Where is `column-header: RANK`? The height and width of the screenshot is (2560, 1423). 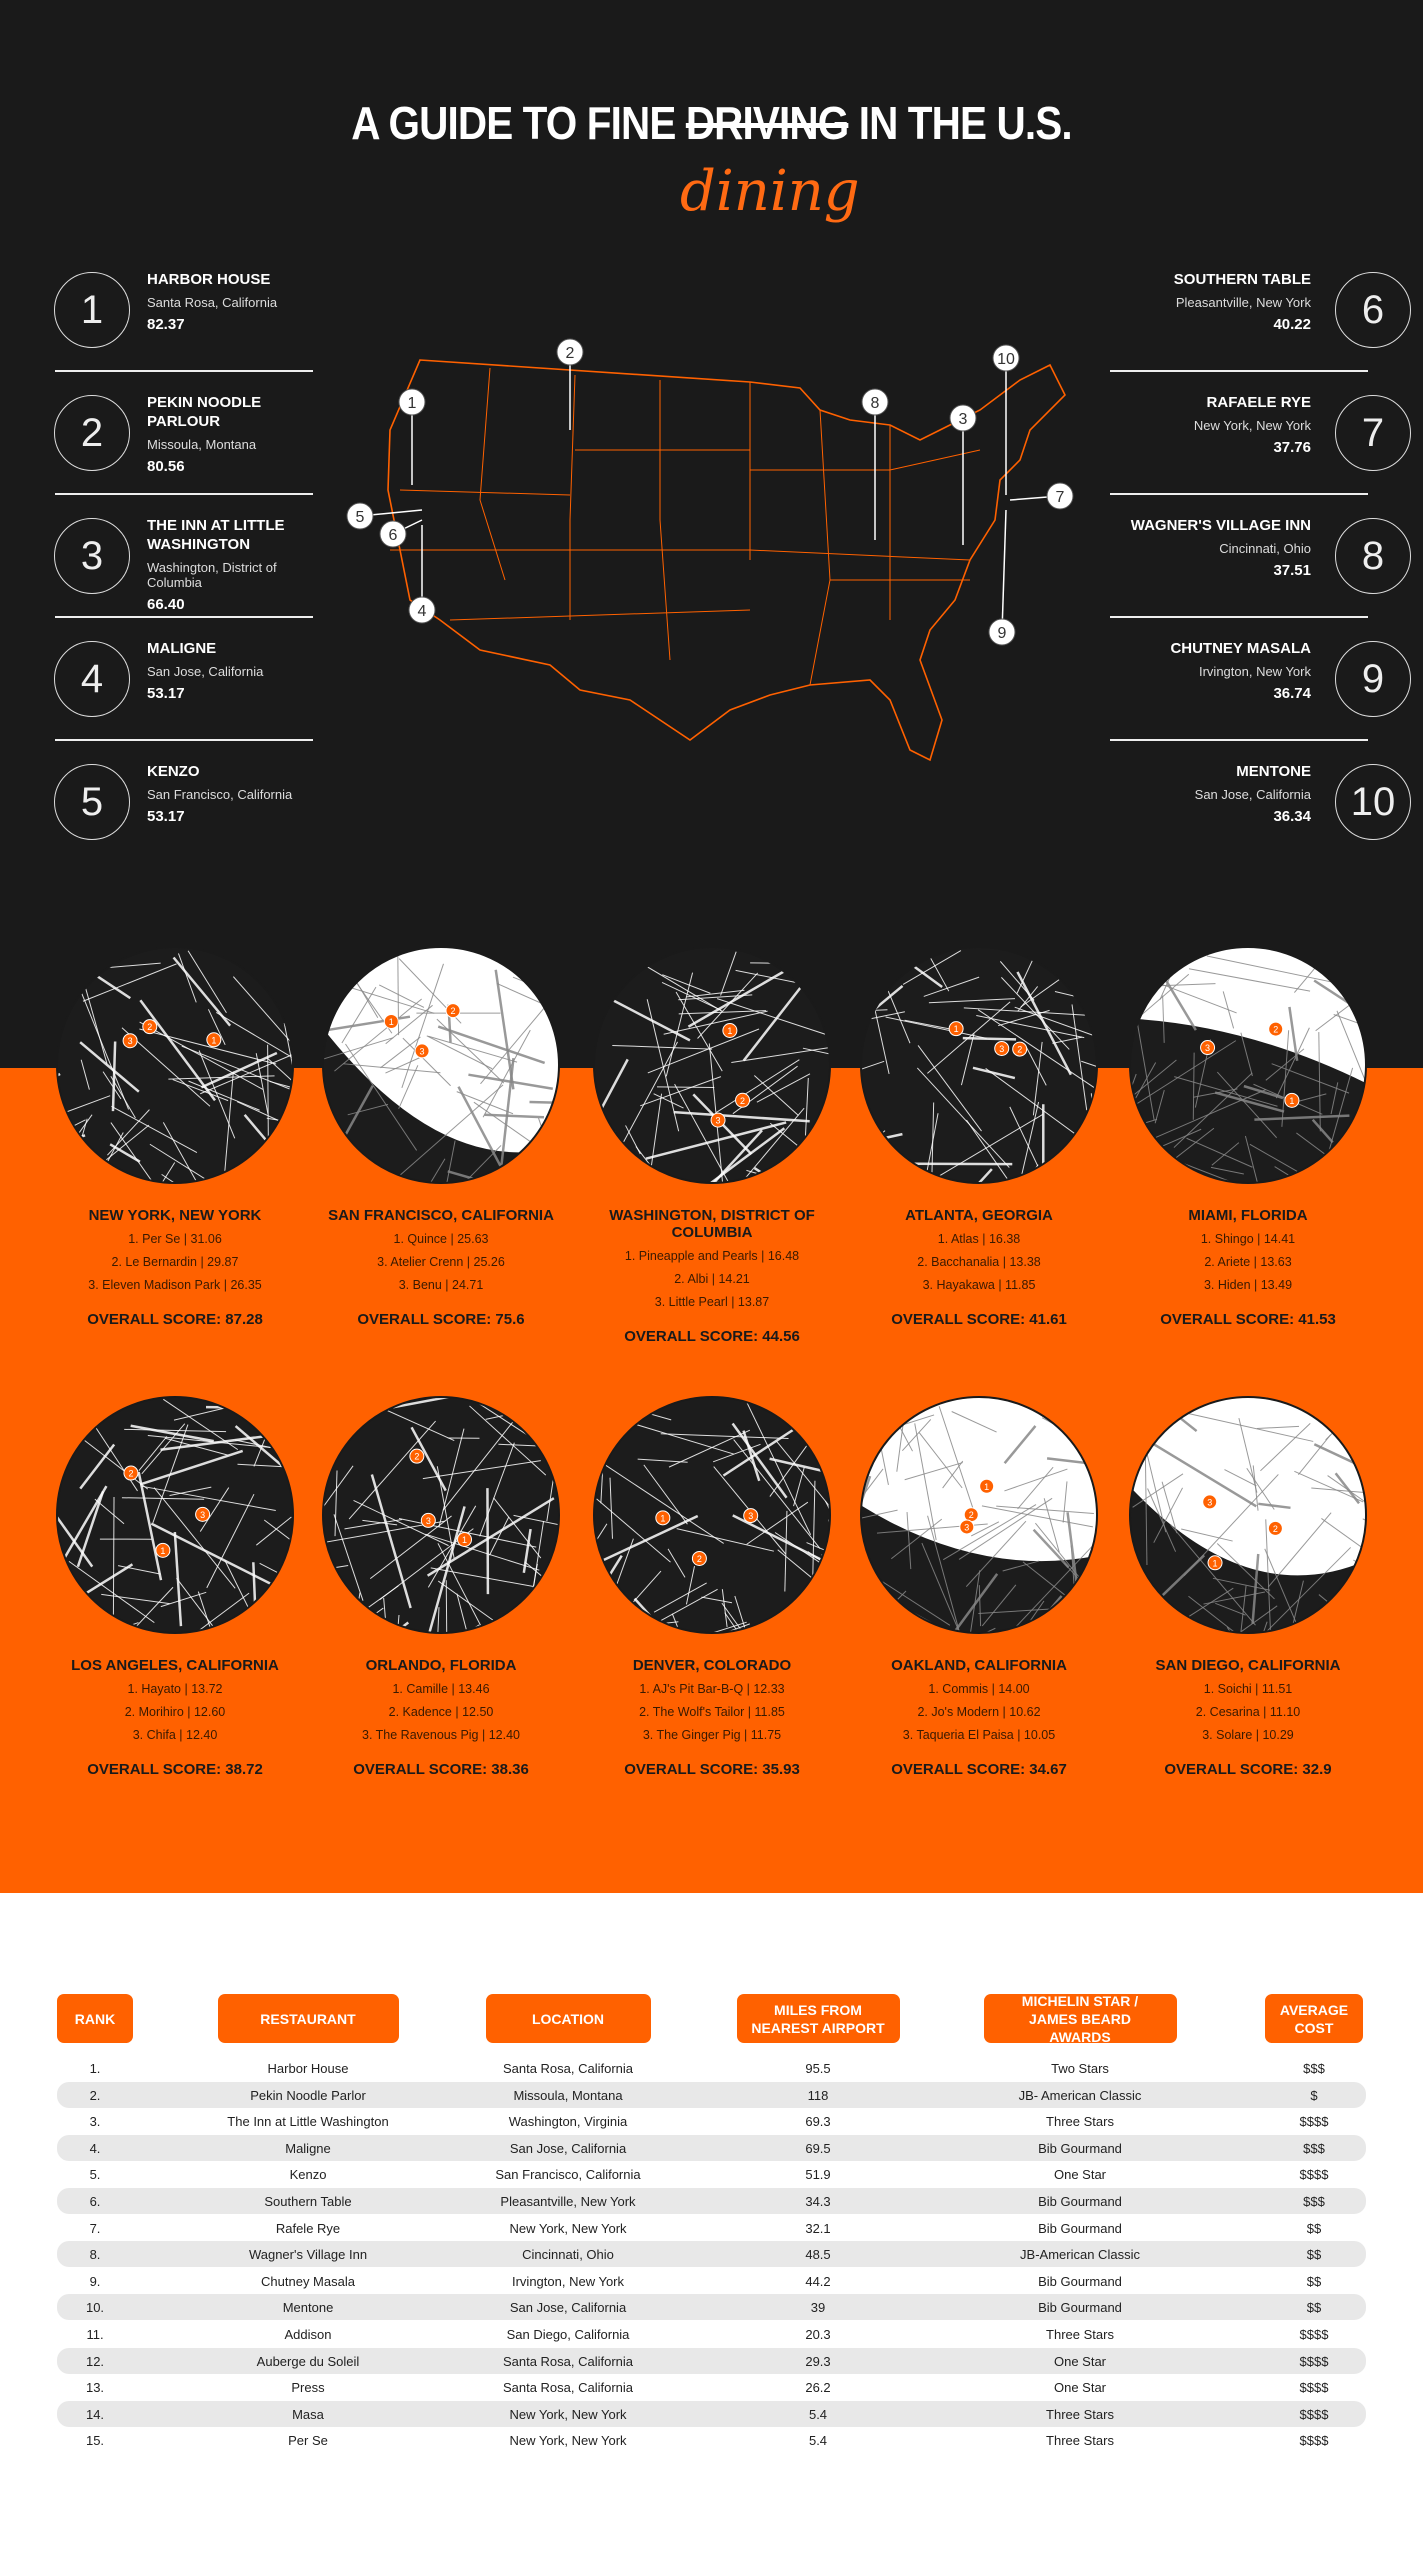 column-header: RANK is located at coordinates (95, 2018).